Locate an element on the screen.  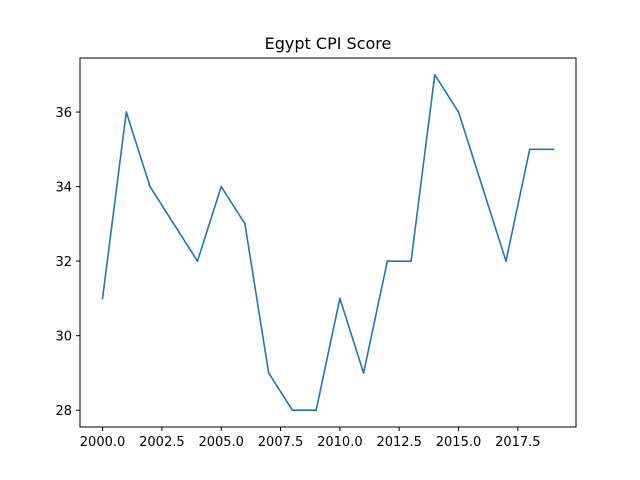
x-tick-label: 2007.5 is located at coordinates (281, 442).